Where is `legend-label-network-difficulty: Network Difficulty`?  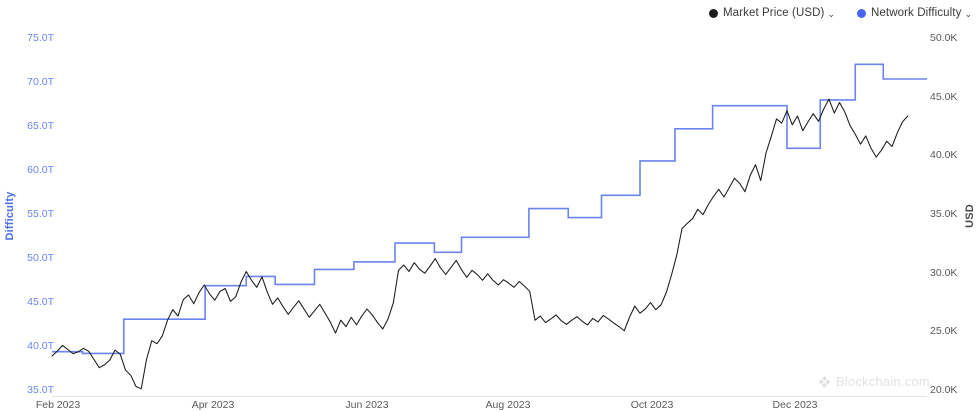 legend-label-network-difficulty: Network Difficulty is located at coordinates (916, 13).